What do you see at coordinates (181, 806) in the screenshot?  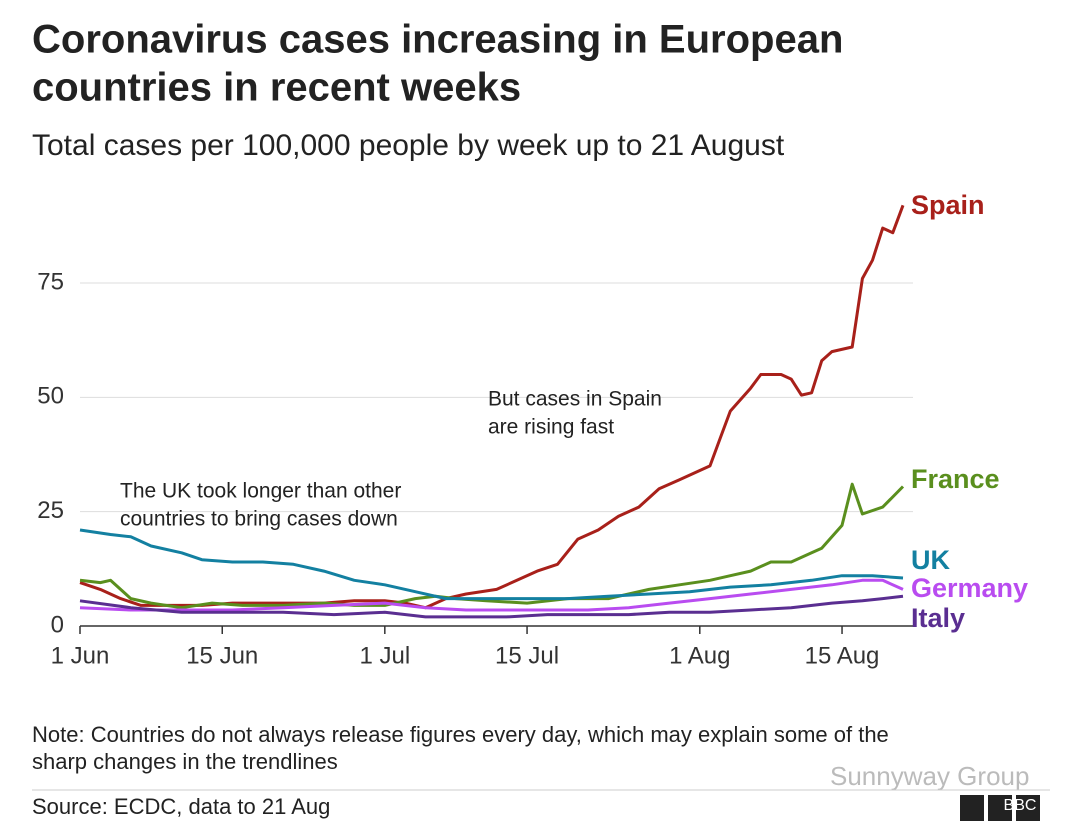 I see `source: Source: ECDC, data to 21 Aug` at bounding box center [181, 806].